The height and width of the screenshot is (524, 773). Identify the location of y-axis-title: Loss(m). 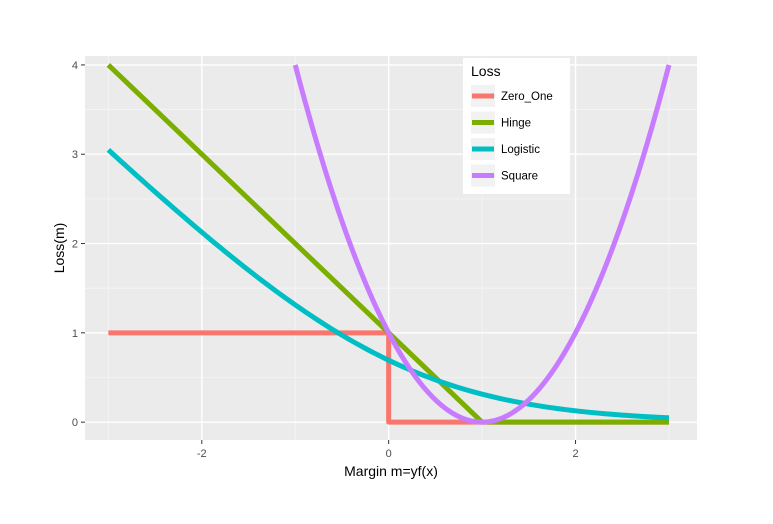
(59, 248).